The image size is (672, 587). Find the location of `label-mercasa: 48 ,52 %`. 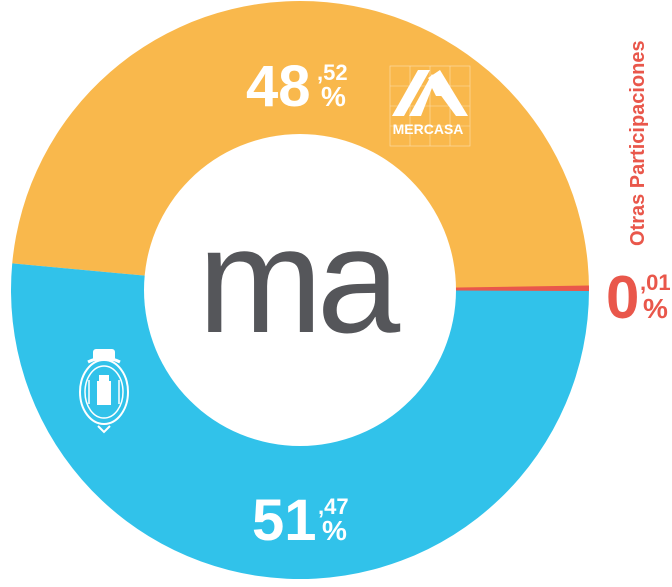

label-mercasa: 48 ,52 % is located at coordinates (297, 86).